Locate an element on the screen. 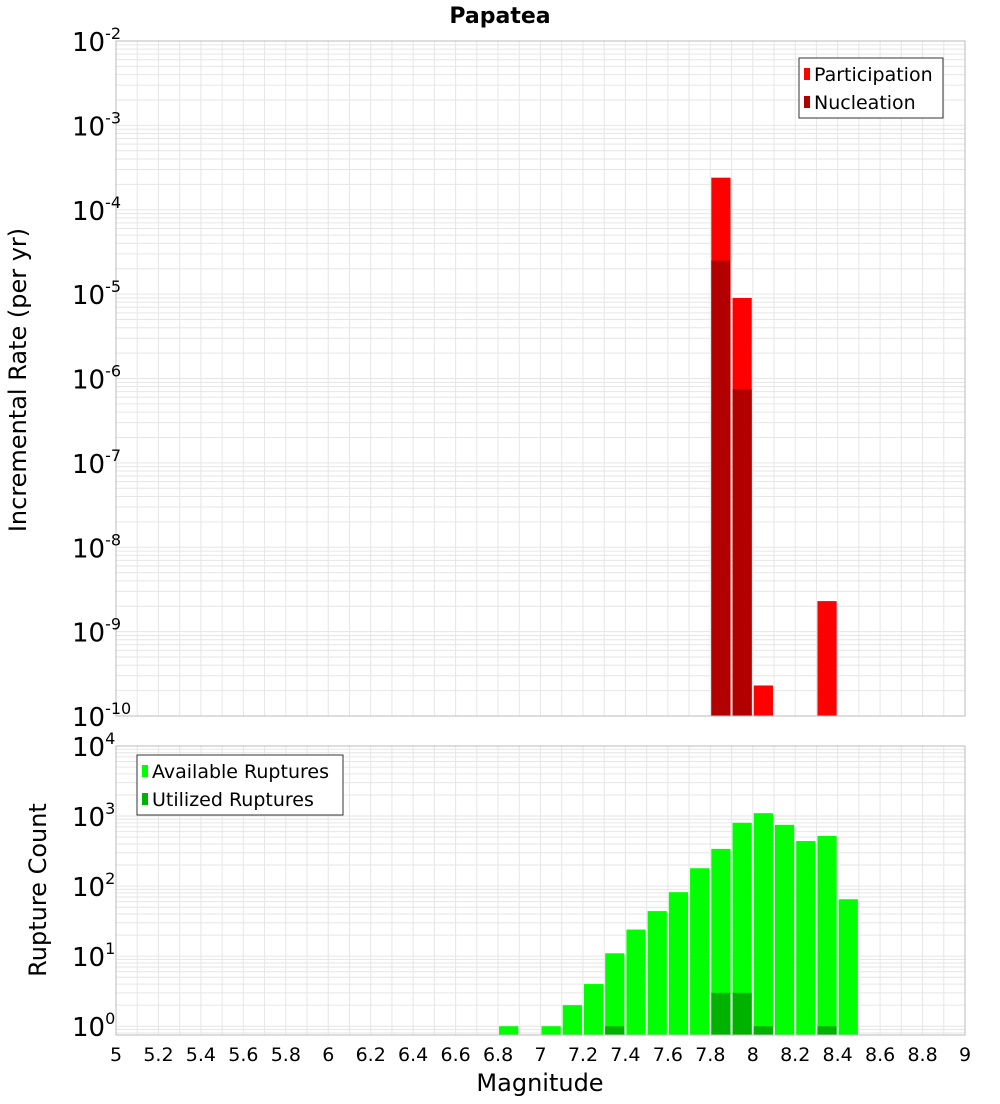  x-tick-label: 5 is located at coordinates (116, 1055).